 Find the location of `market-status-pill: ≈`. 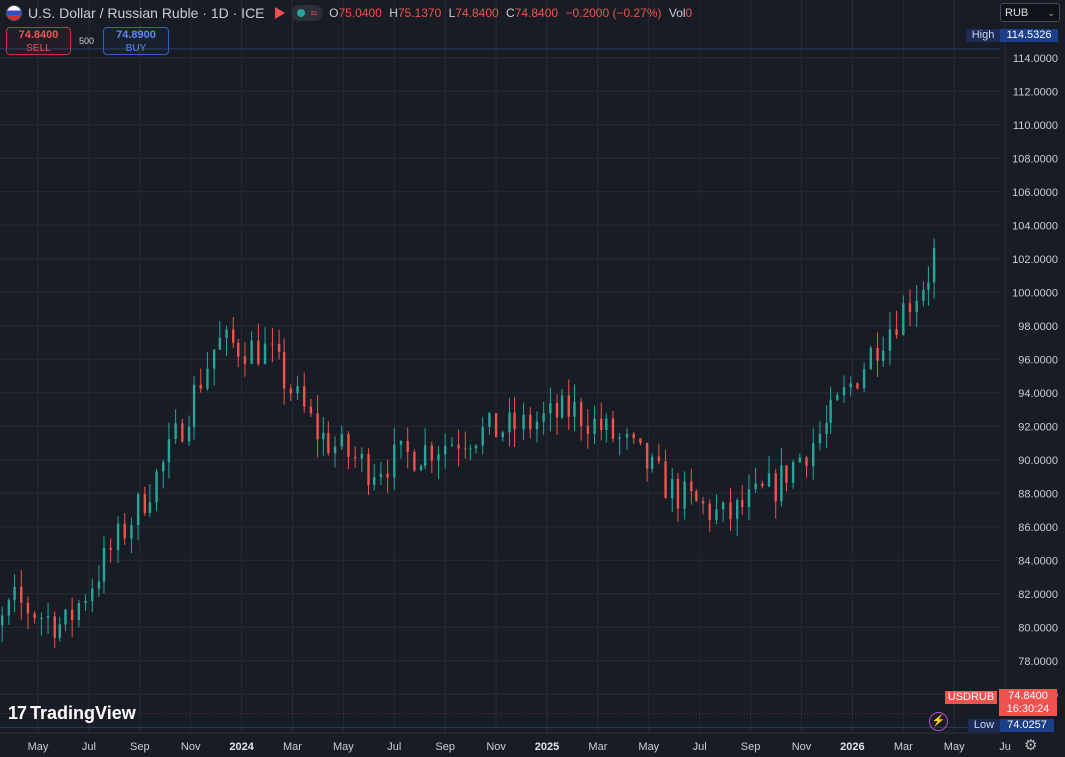

market-status-pill: ≈ is located at coordinates (307, 13).